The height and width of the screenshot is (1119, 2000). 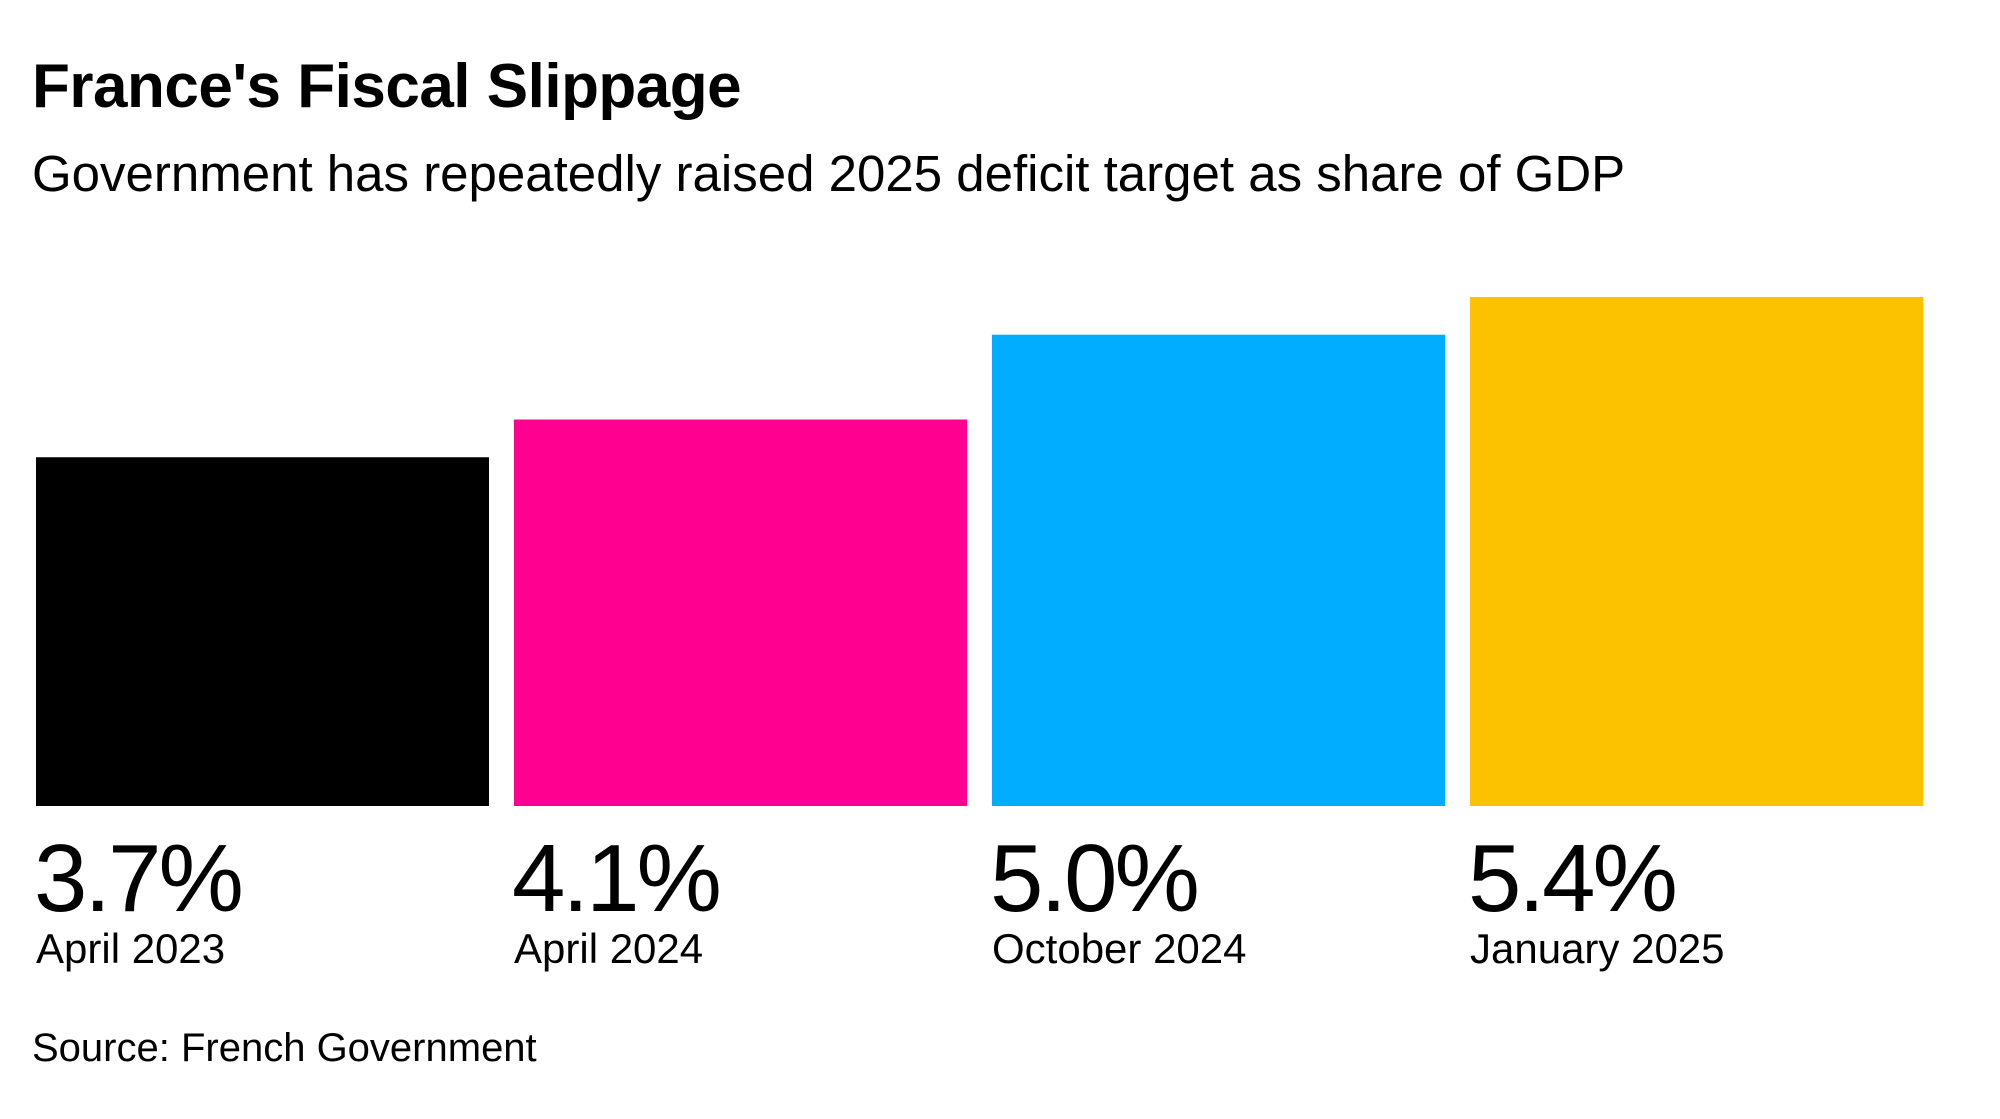 What do you see at coordinates (1571, 878) in the screenshot?
I see `value-label: 5.4%` at bounding box center [1571, 878].